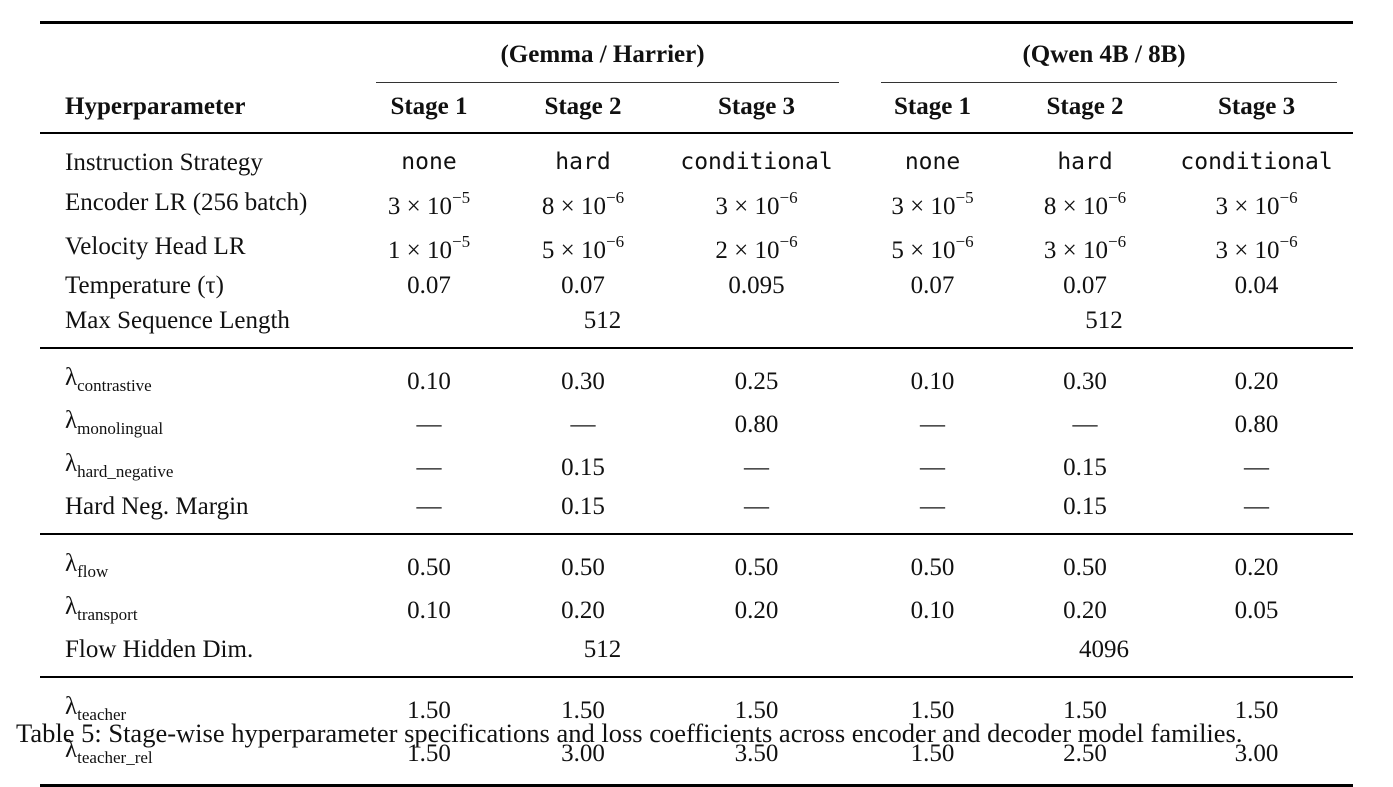 The height and width of the screenshot is (787, 1393). Describe the element at coordinates (697, 704) in the screenshot. I see `table-row: λteacher 1.50 1.50 1.50 1.50 1.50 1.50` at that location.